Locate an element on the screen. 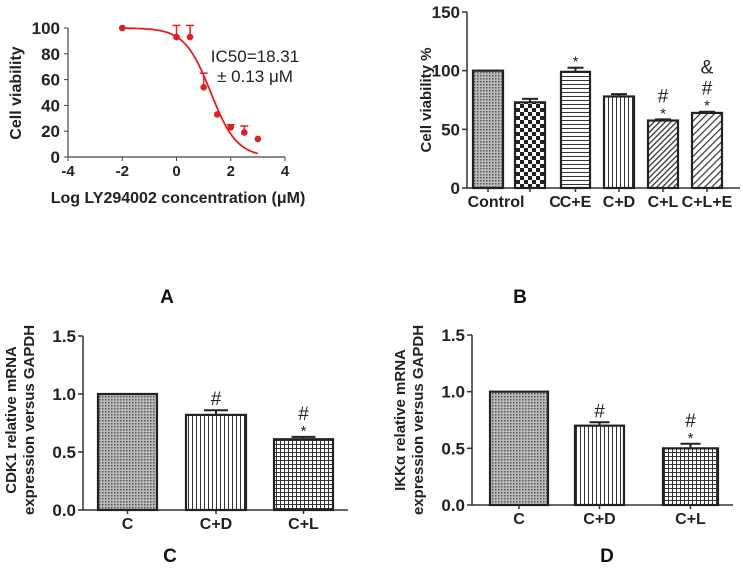 Image resolution: width=750 pixels, height=574 pixels. x-tick-label: C+L+E is located at coordinates (707, 202).